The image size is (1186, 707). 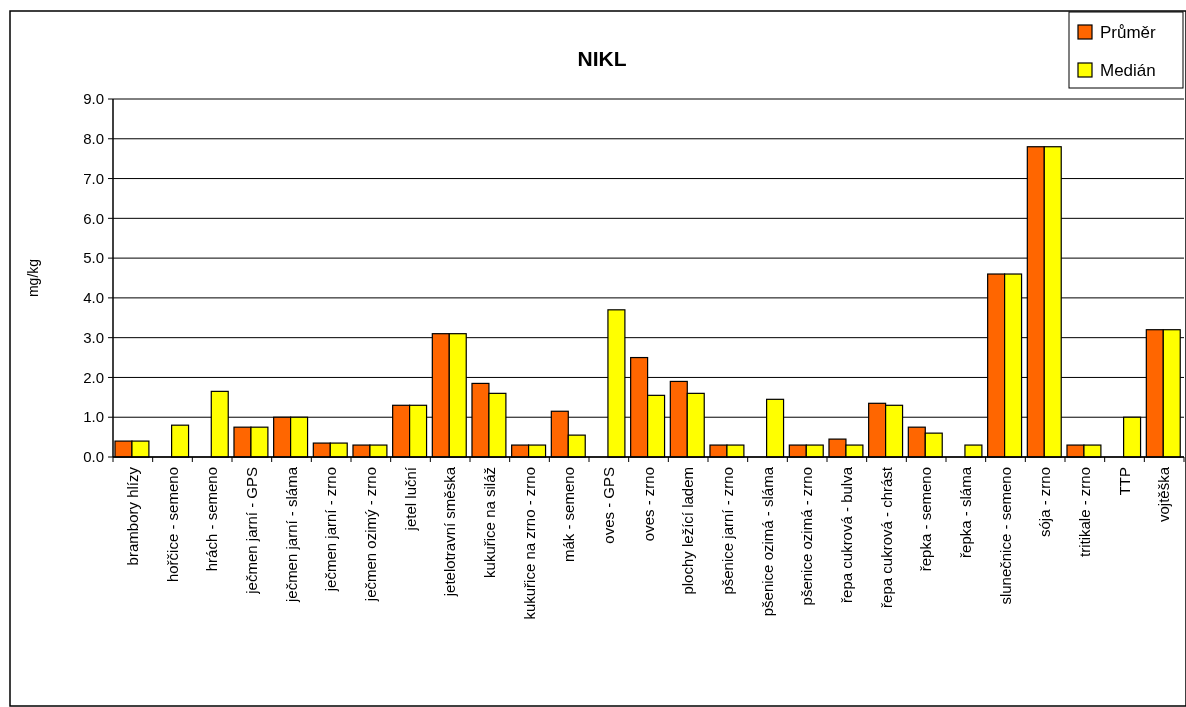 I want to click on x-tick-label: kukuřice na siláž, so click(x=490, y=522).